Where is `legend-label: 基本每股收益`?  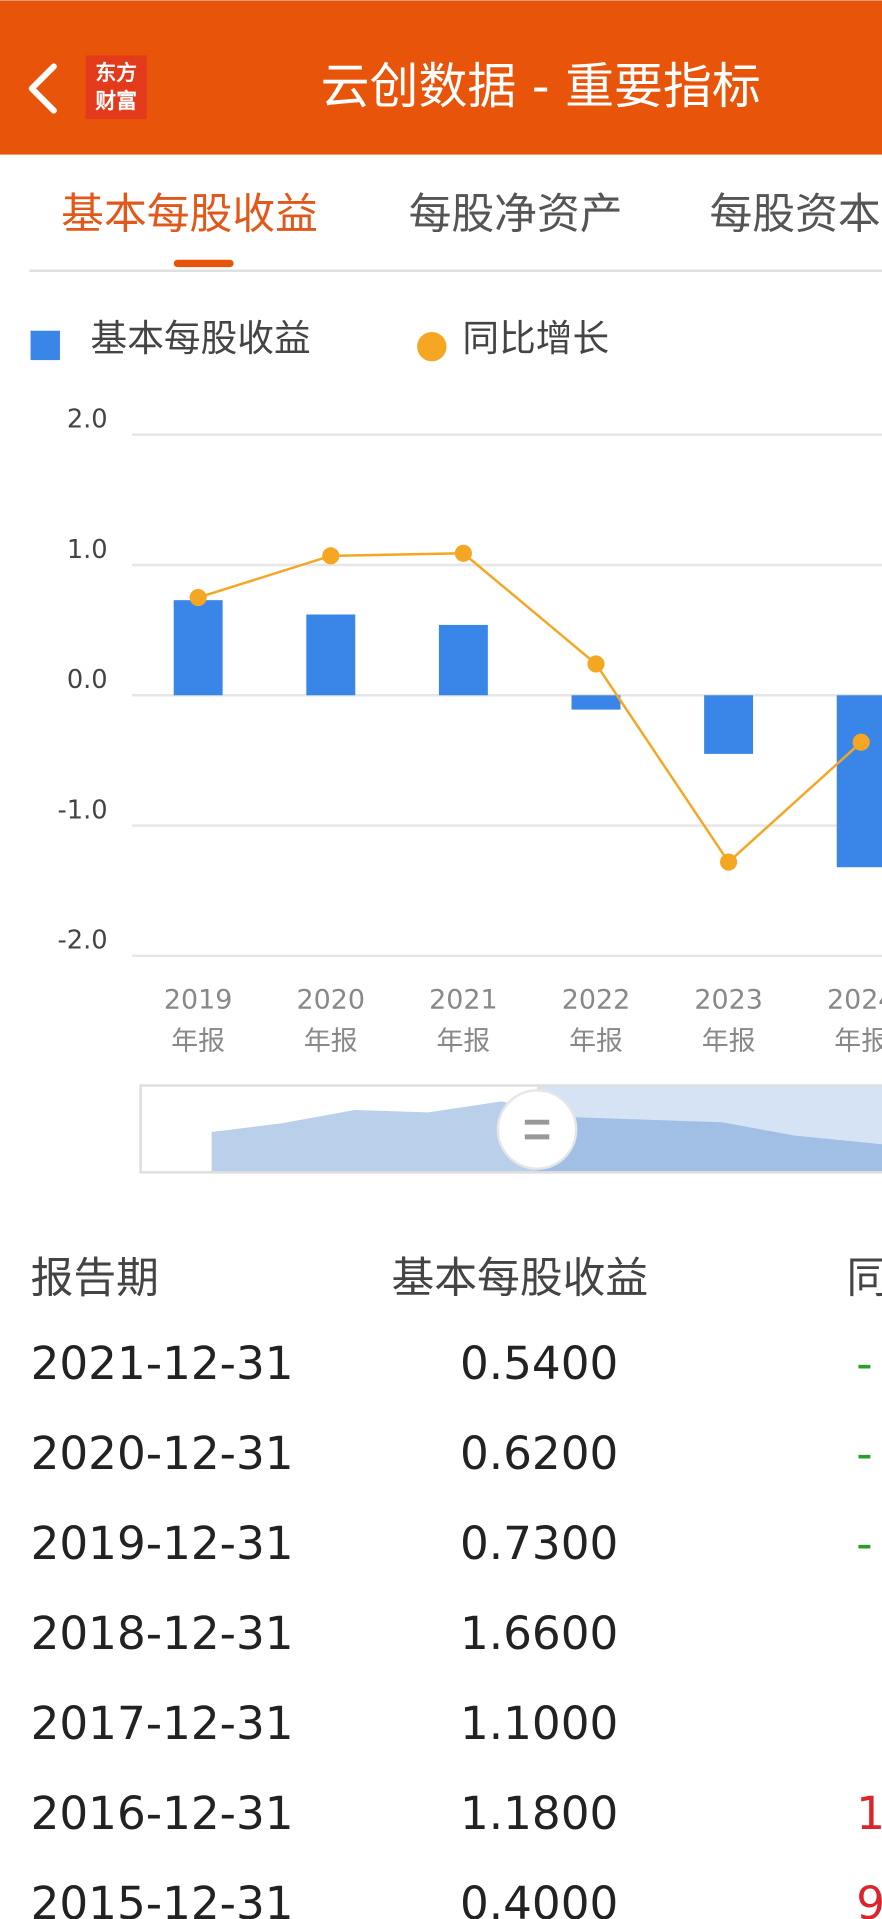 legend-label: 基本每股收益 is located at coordinates (201, 338).